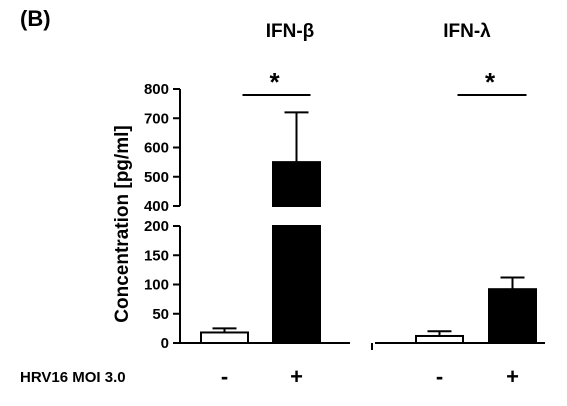 This screenshot has height=406, width=567. What do you see at coordinates (165, 343) in the screenshot?
I see `y-tick-label: 0` at bounding box center [165, 343].